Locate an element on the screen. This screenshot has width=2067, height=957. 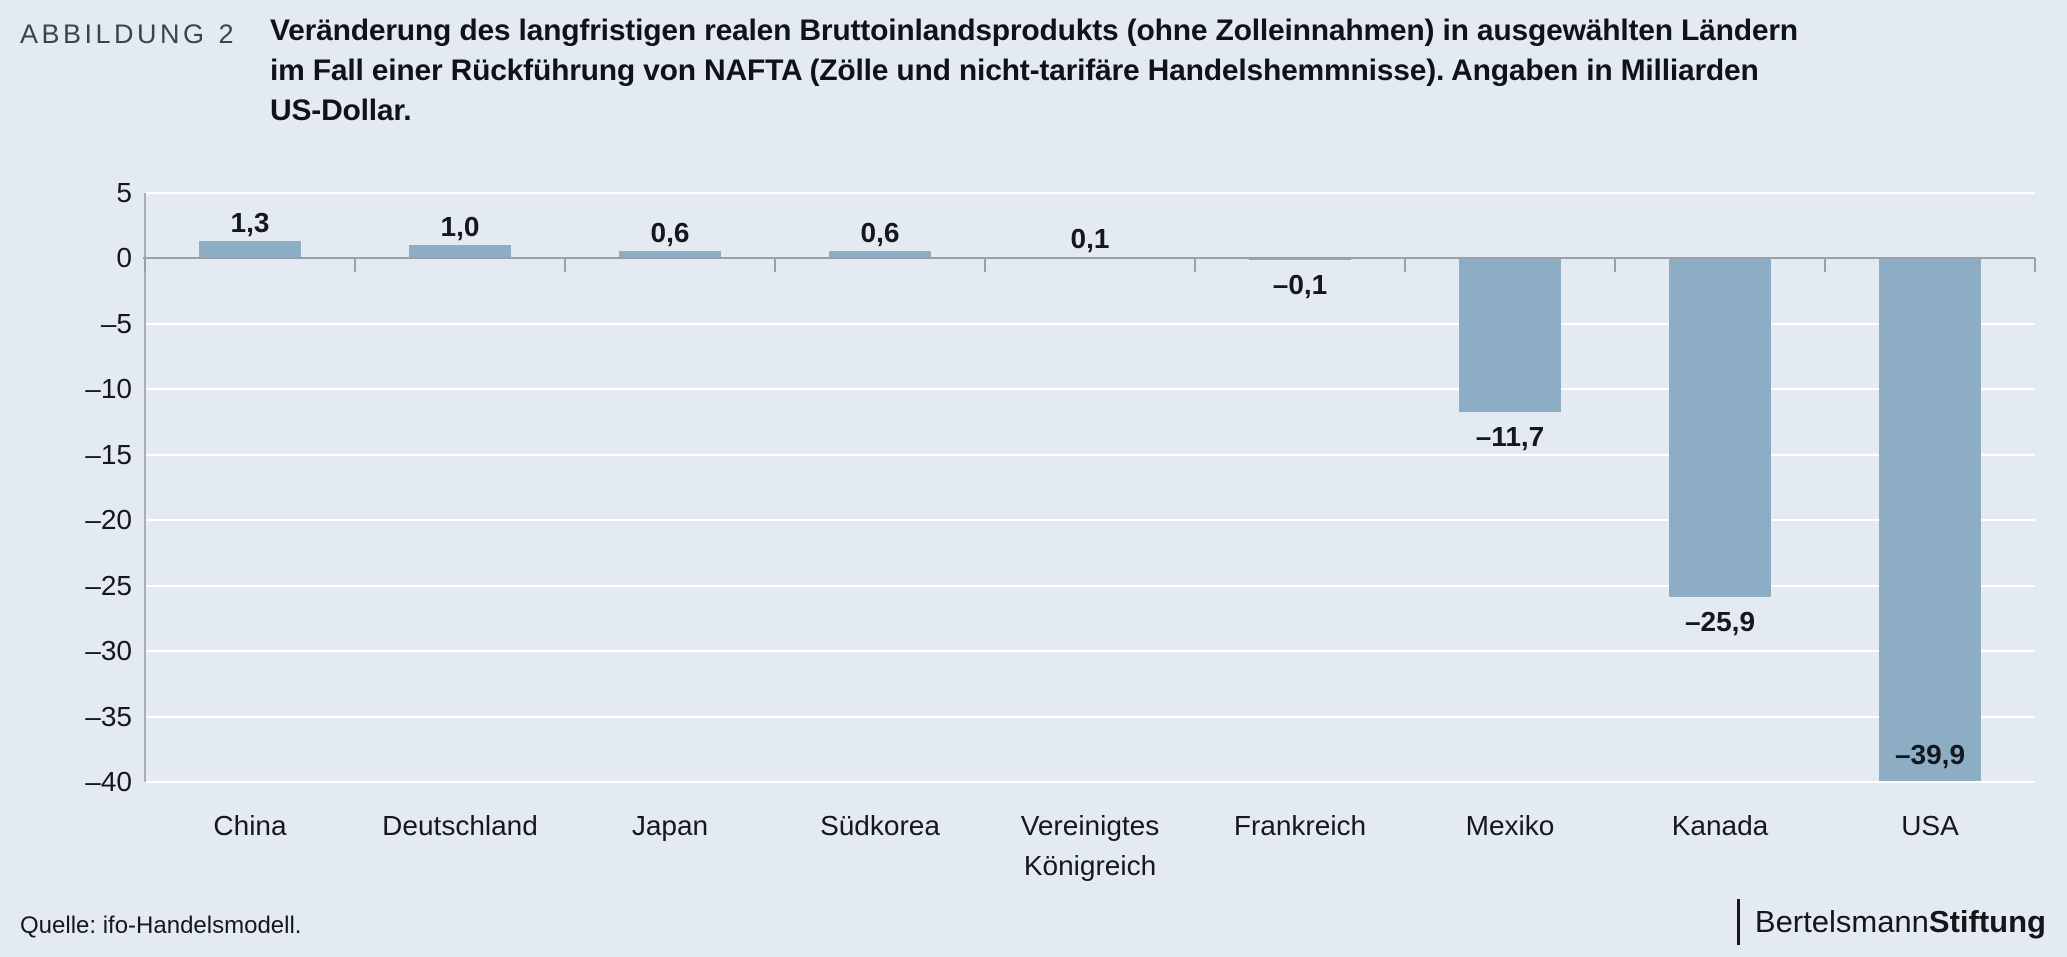
y-axis-tick-label: –10 is located at coordinates (108, 389).